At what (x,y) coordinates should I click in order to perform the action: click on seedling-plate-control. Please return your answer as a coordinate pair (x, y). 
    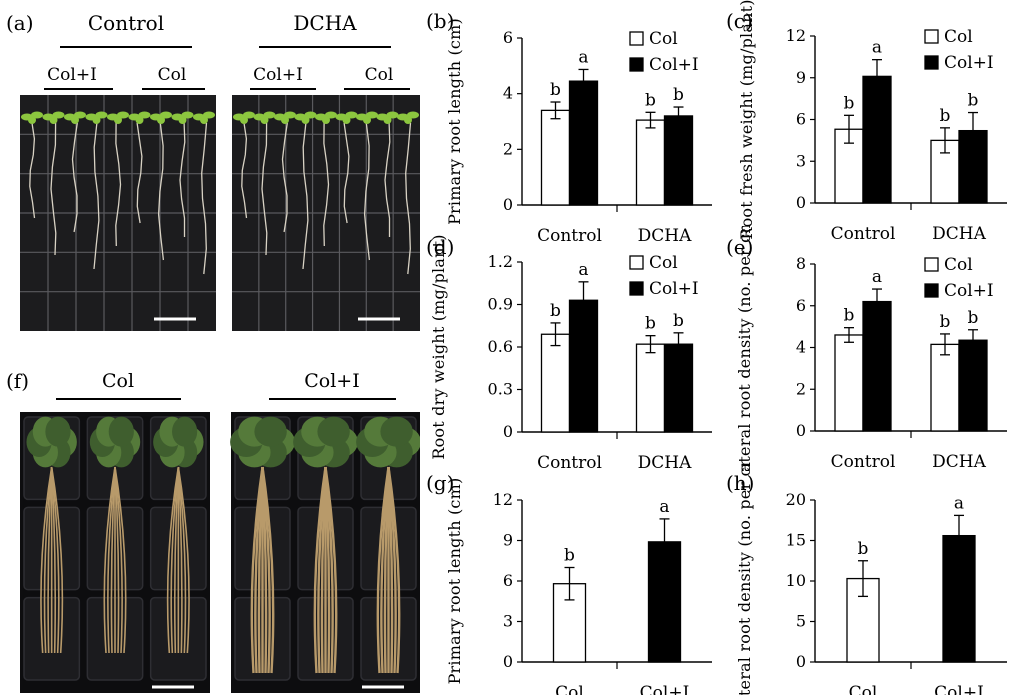
    Looking at the image, I should click on (118, 213).